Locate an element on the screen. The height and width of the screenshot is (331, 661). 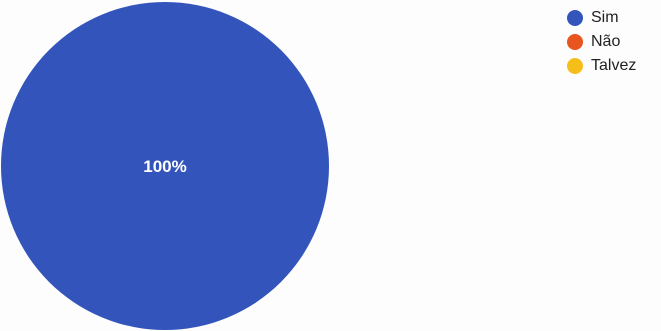
legend-item-nao: Não is located at coordinates (601, 42).